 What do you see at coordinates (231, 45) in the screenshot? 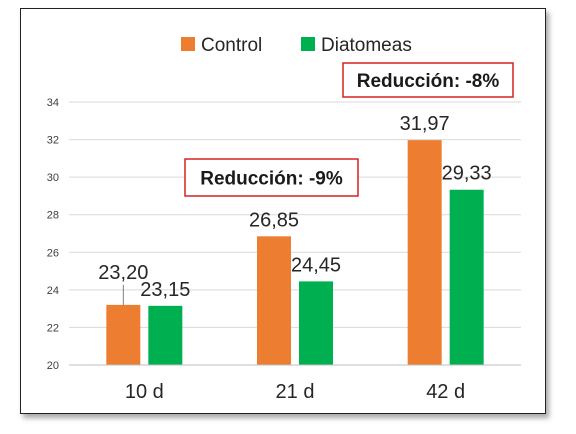
I see `legend-label: Control` at bounding box center [231, 45].